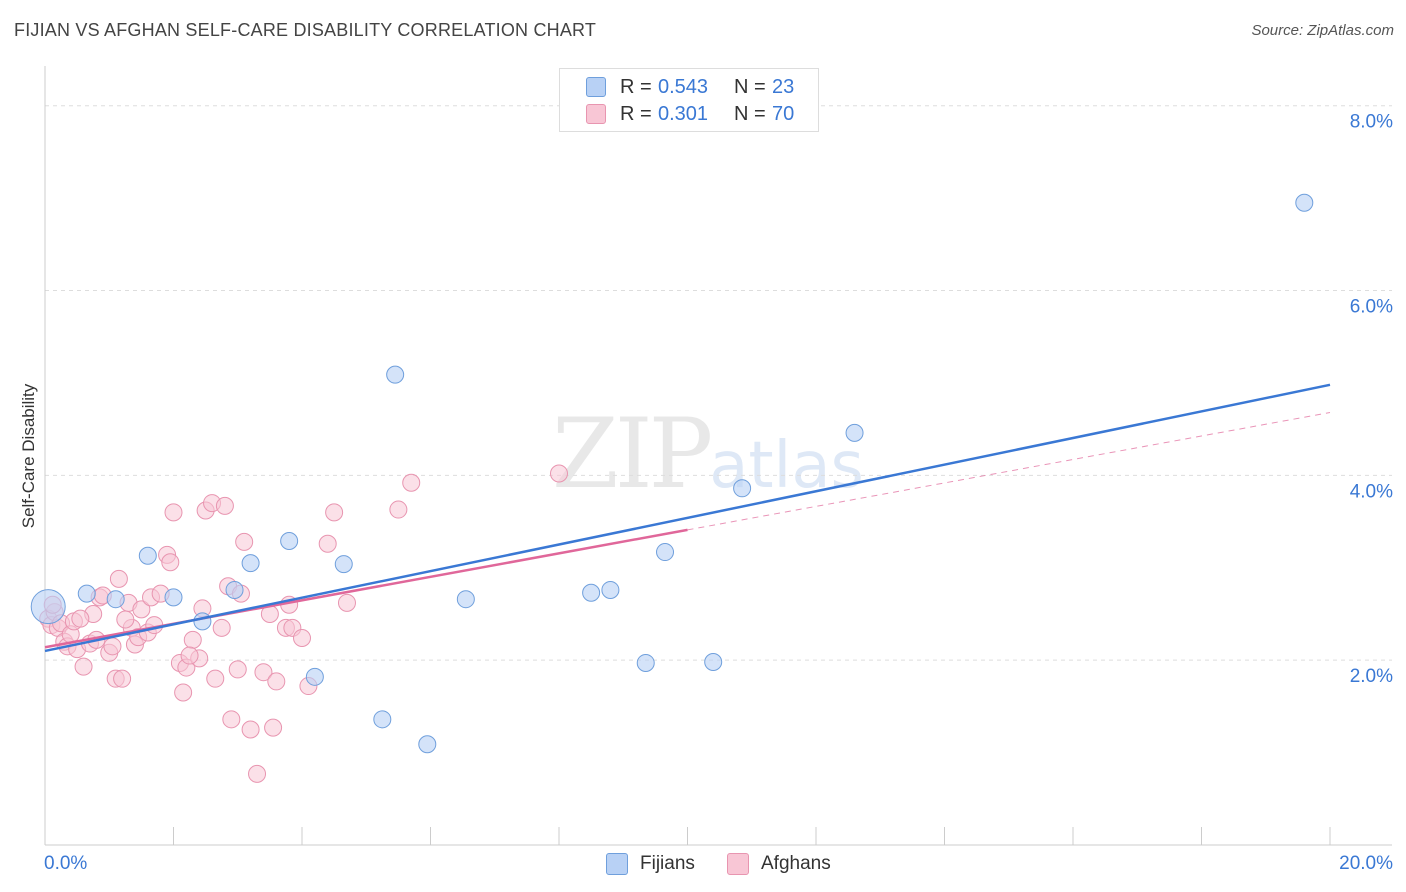 Image resolution: width=1406 pixels, height=892 pixels. Describe the element at coordinates (683, 113) in the screenshot. I see `afghans-r-value: 0.301` at that location.